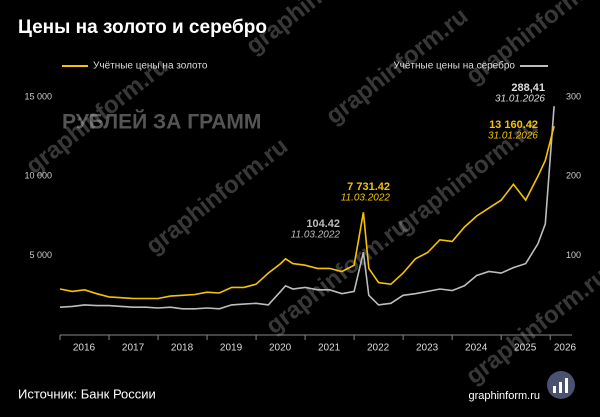  What do you see at coordinates (38, 176) in the screenshot?
I see `y-tick-label: 10 000` at bounding box center [38, 176].